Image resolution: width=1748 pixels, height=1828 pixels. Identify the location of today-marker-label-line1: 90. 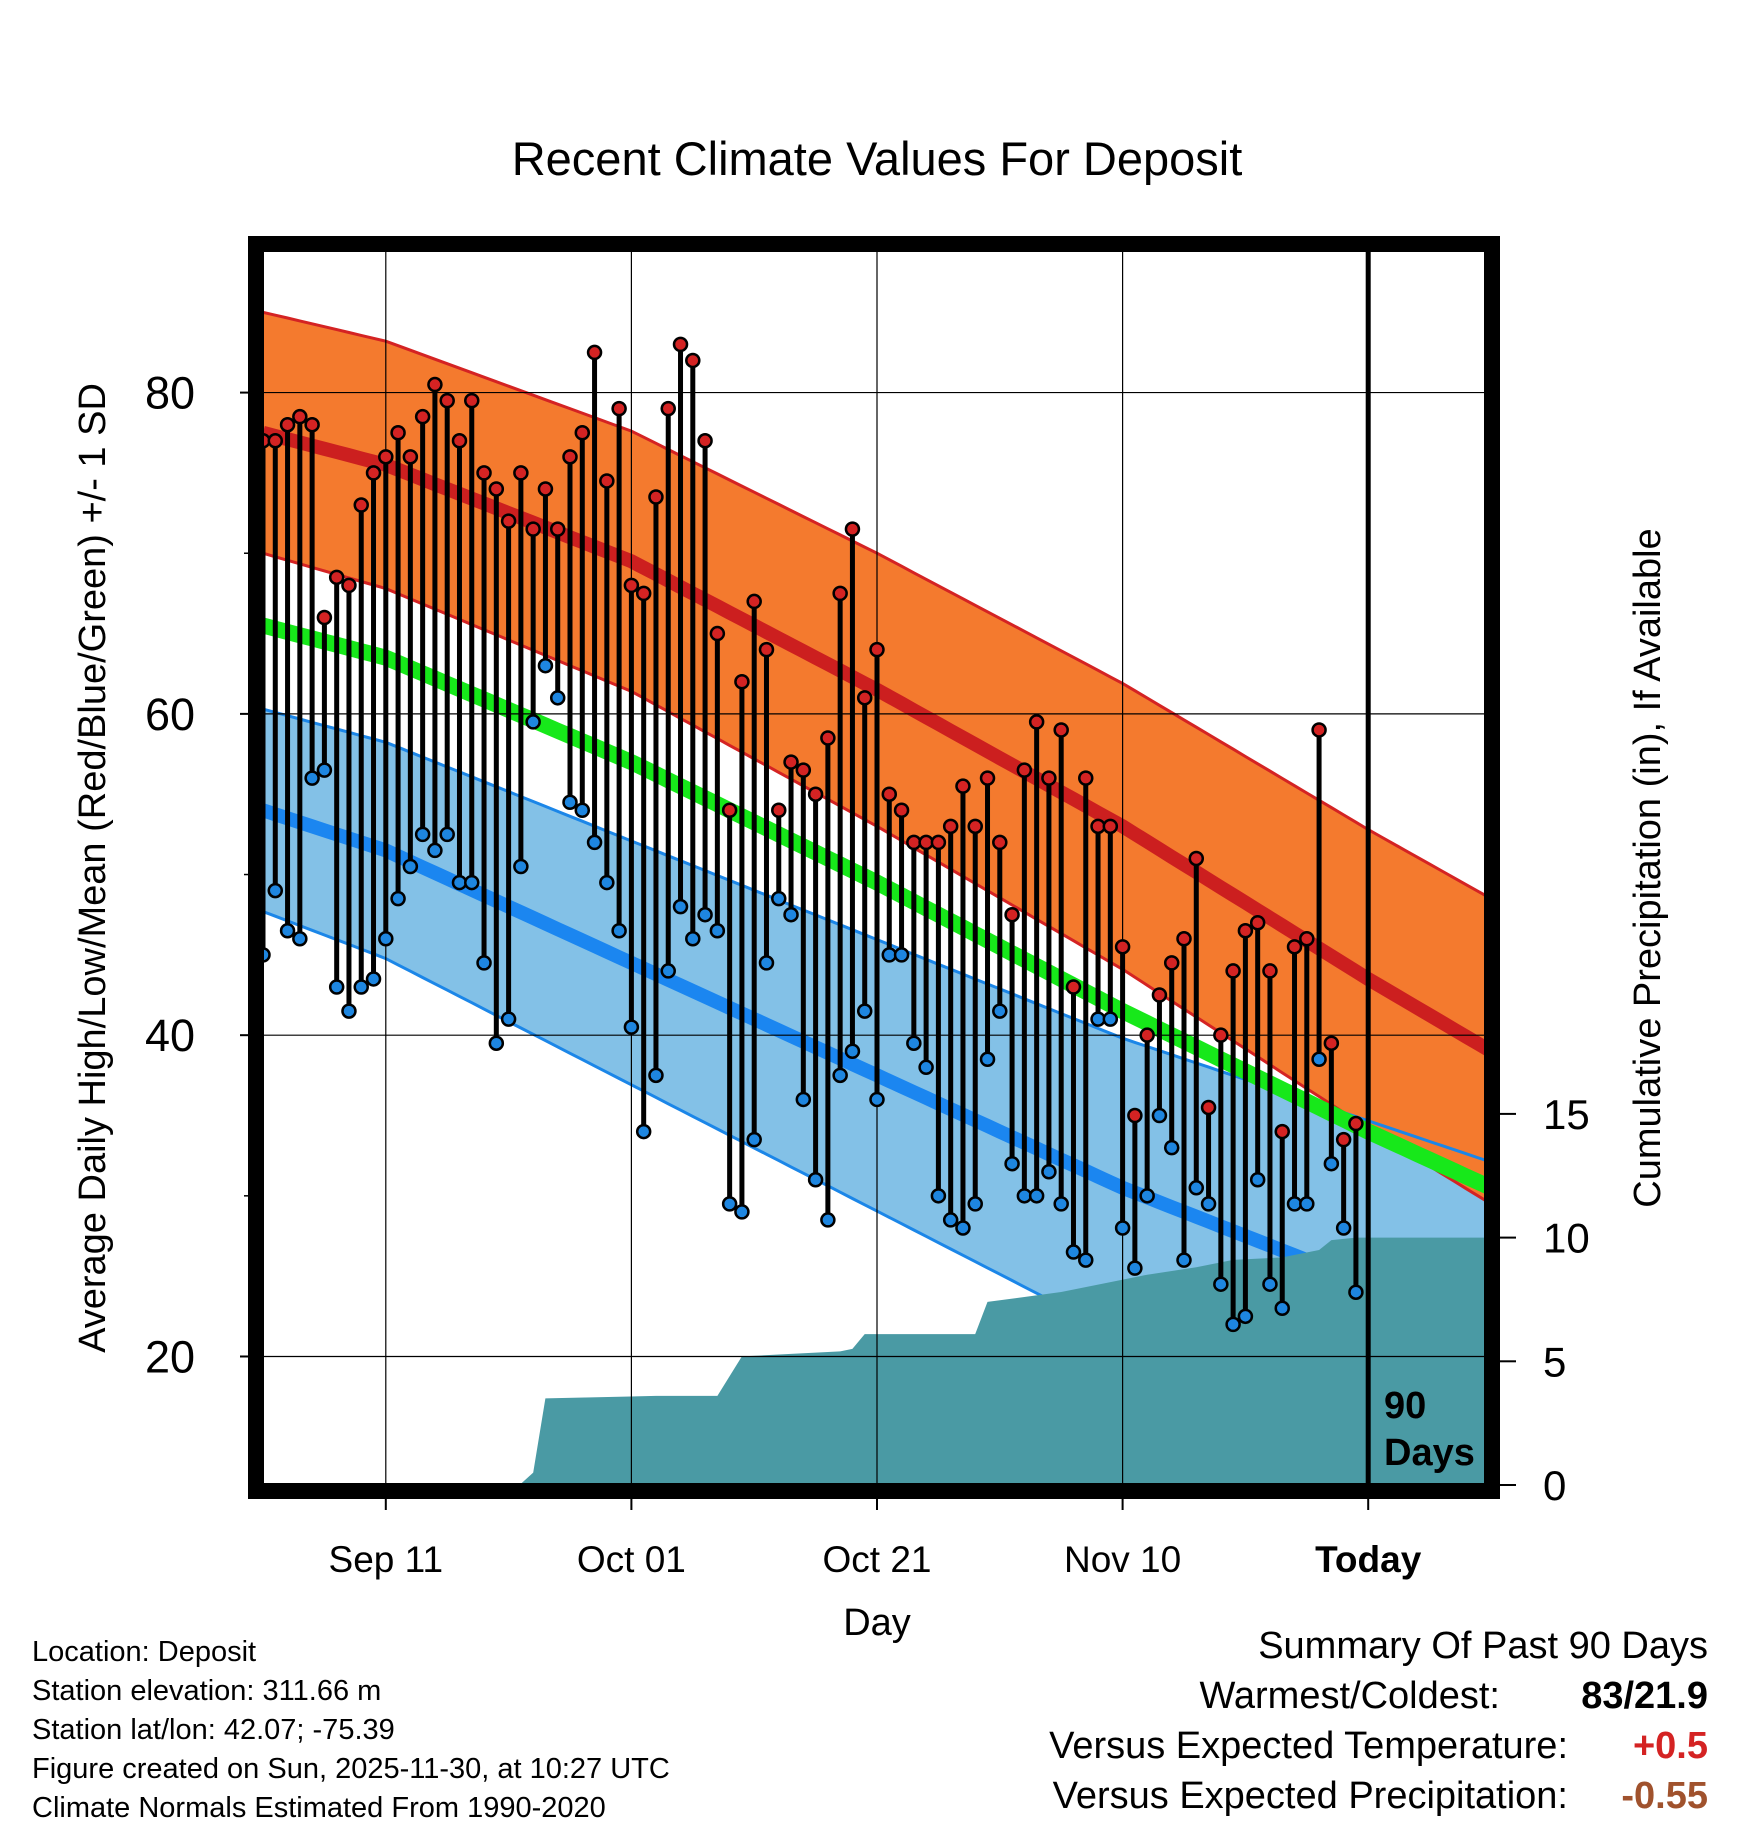
(1405, 1406).